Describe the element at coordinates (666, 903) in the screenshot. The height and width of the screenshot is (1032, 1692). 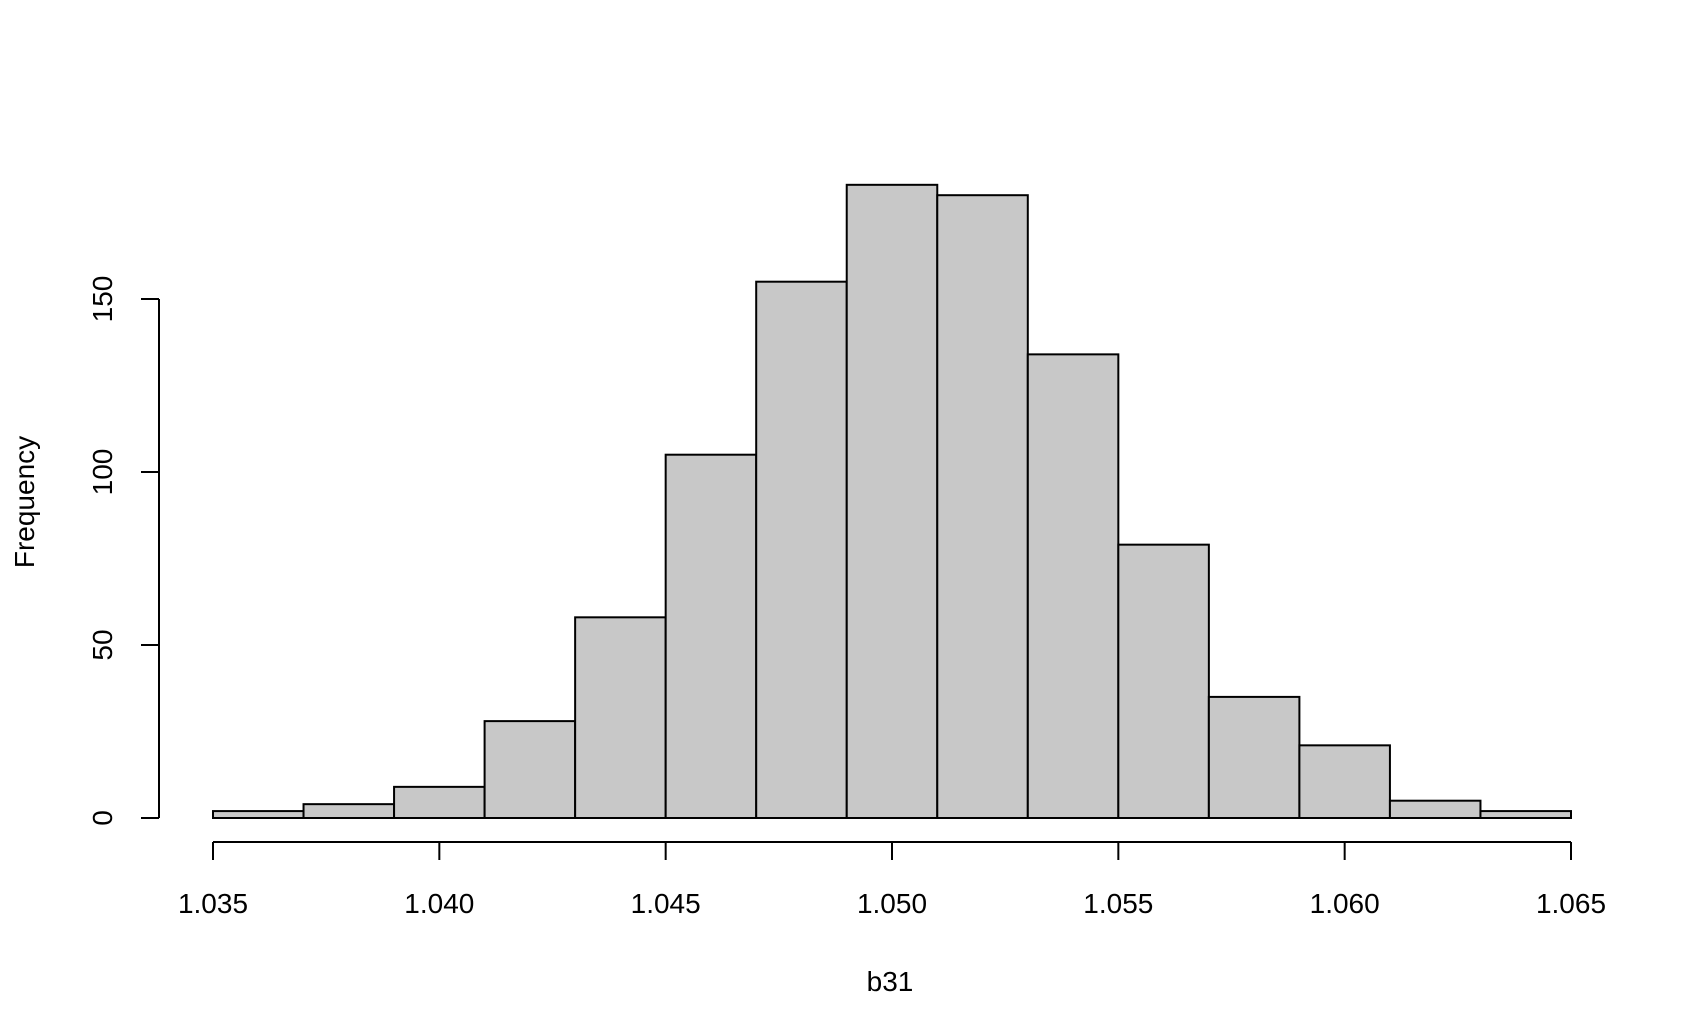
I see `x-tick-label: 1.045` at that location.